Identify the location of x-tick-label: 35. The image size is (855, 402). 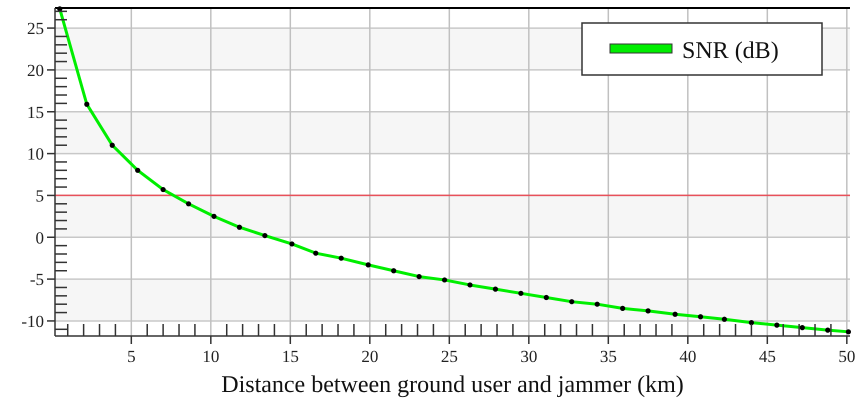
(608, 356).